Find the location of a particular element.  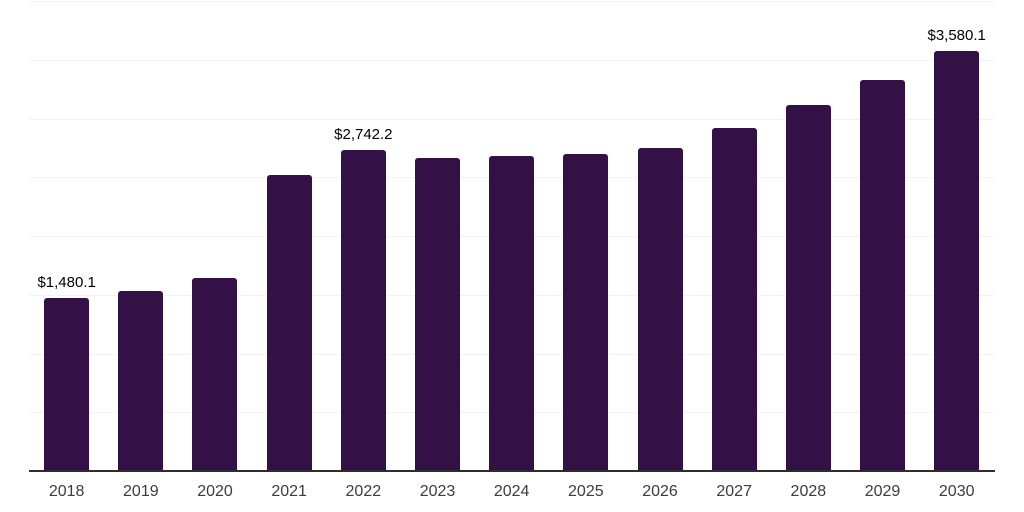

data-label-2030: $3,580.1 is located at coordinates (956, 36).